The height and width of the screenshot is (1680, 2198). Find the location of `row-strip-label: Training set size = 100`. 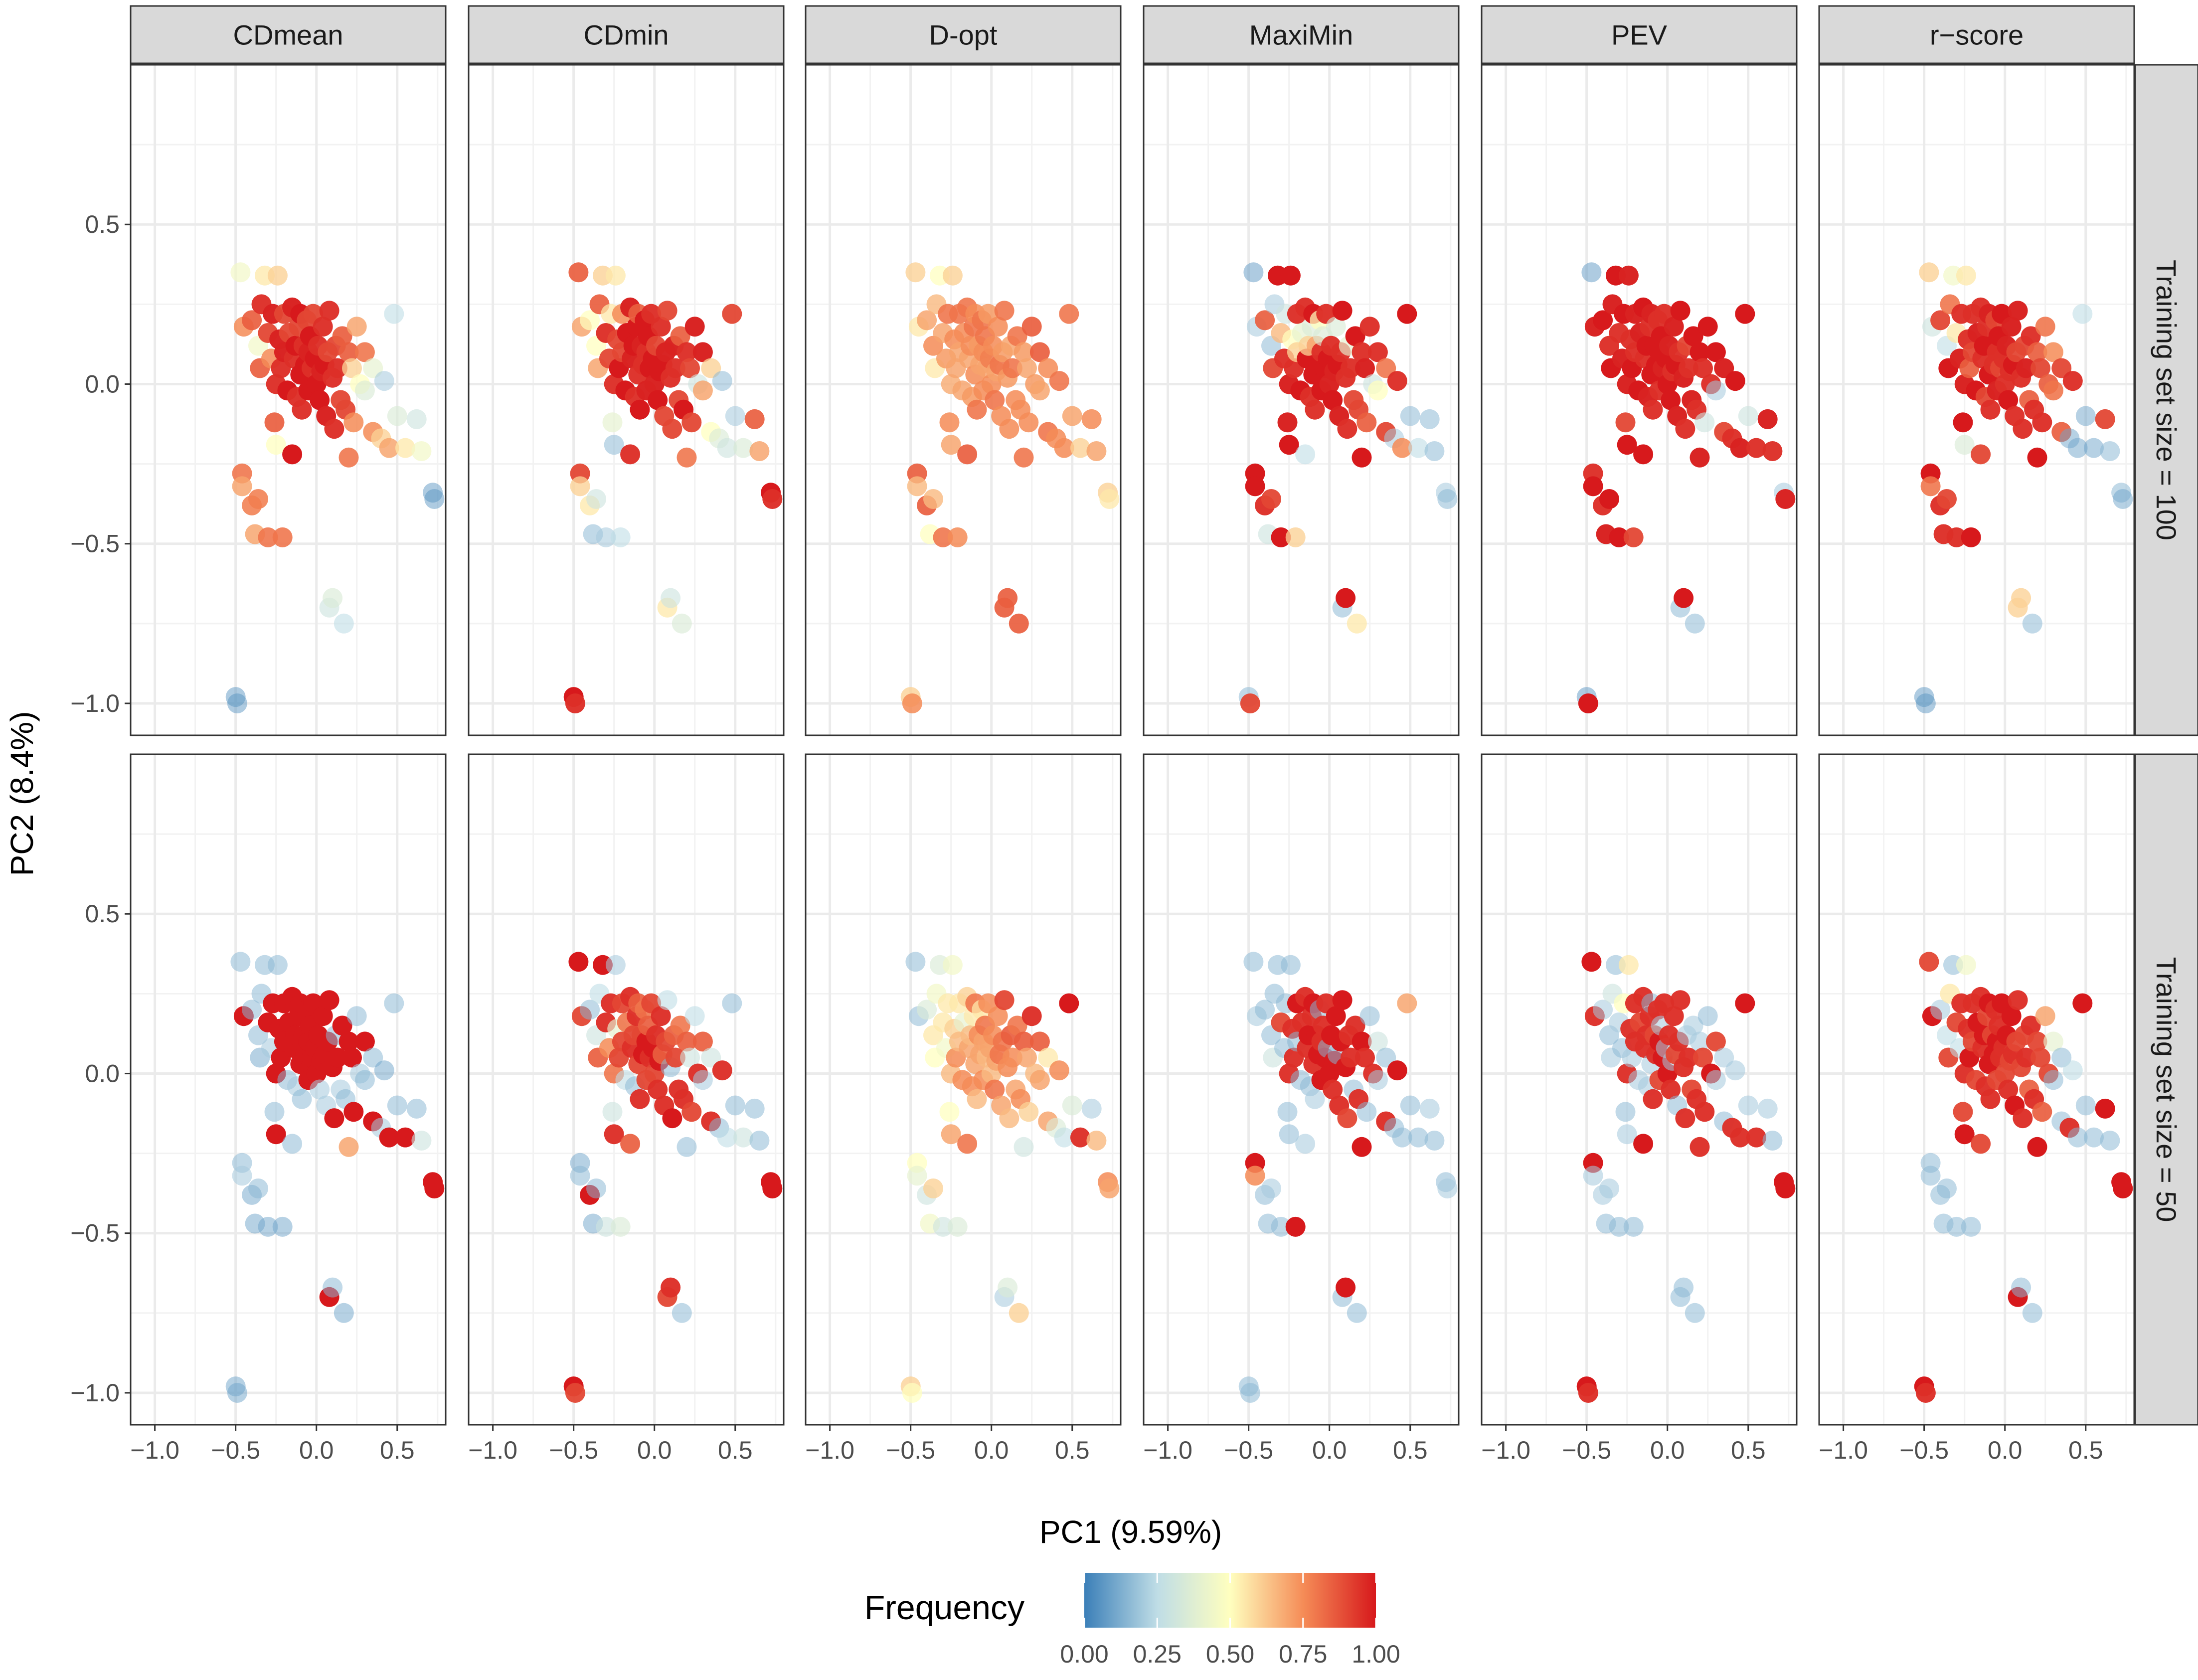

row-strip-label: Training set size = 100 is located at coordinates (2167, 400).